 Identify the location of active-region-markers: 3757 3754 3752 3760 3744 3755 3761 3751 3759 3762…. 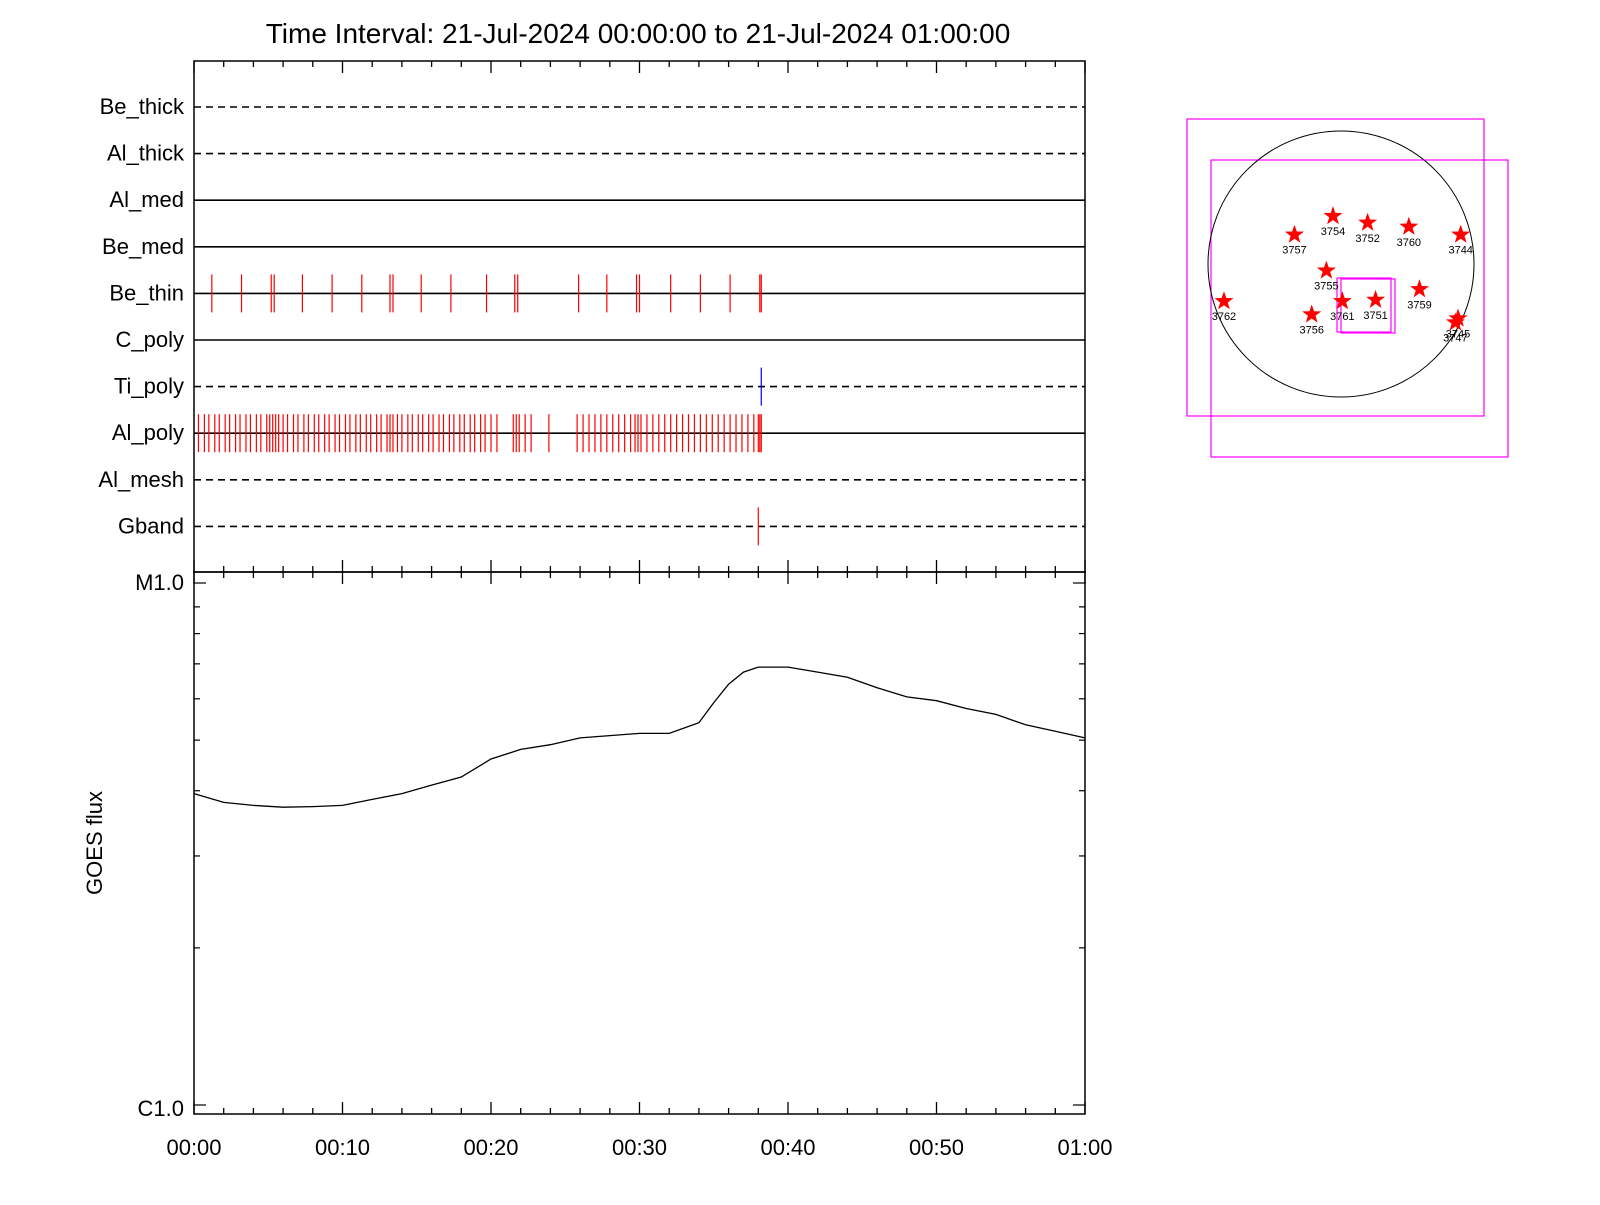
(1342, 275).